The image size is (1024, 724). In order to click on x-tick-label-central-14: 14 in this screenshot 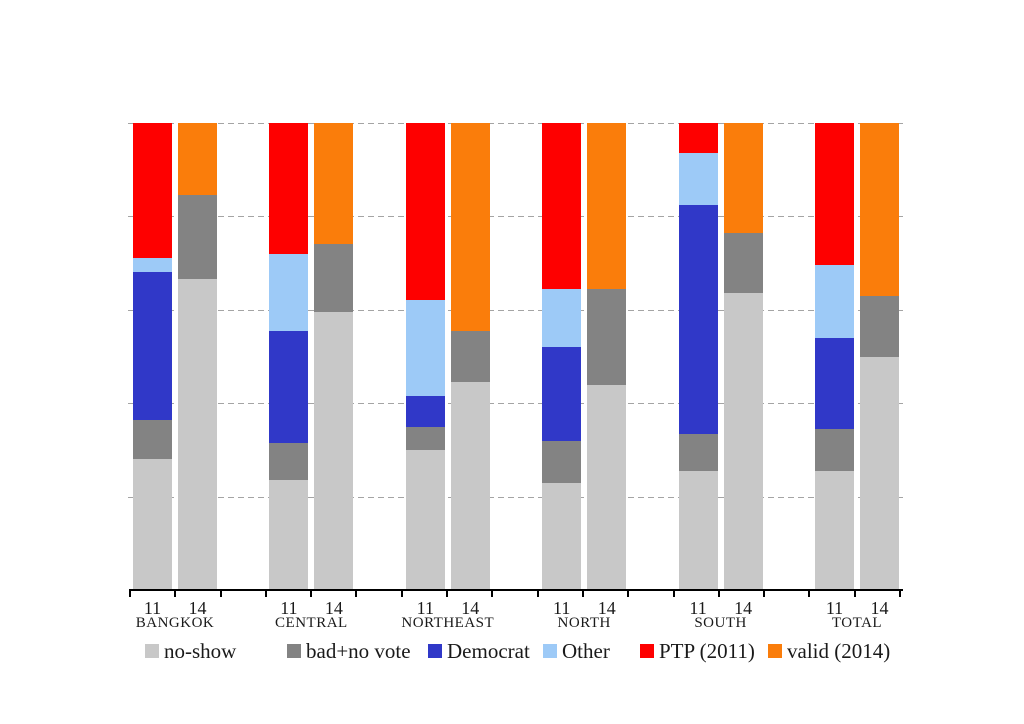, I will do `click(333, 608)`.